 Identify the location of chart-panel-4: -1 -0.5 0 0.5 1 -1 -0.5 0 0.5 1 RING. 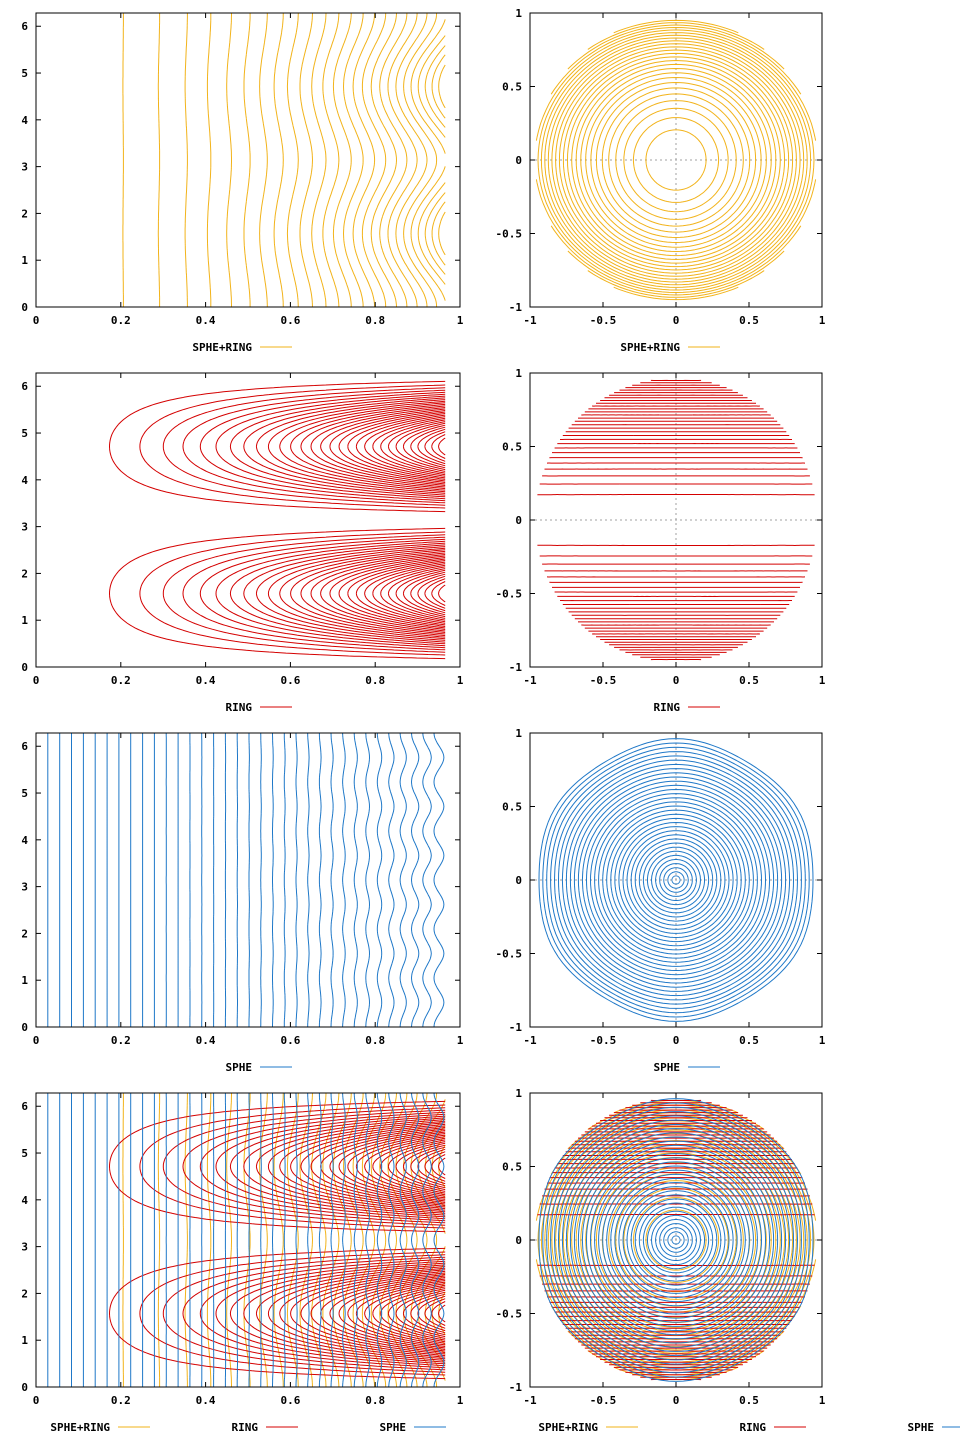
(661, 540).